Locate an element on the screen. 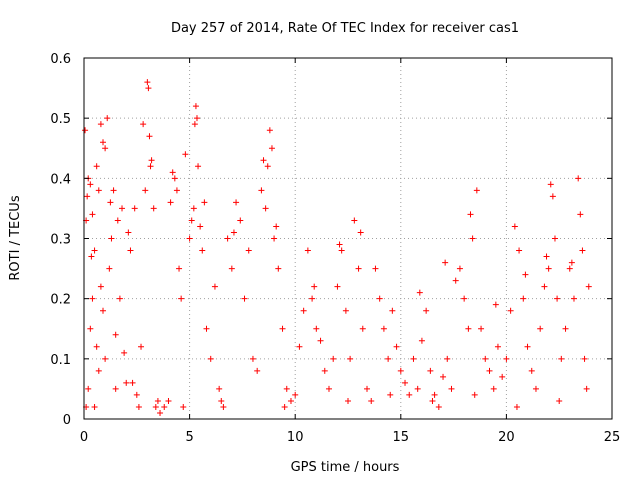  y-tick-label: 0.3 is located at coordinates (60, 240).